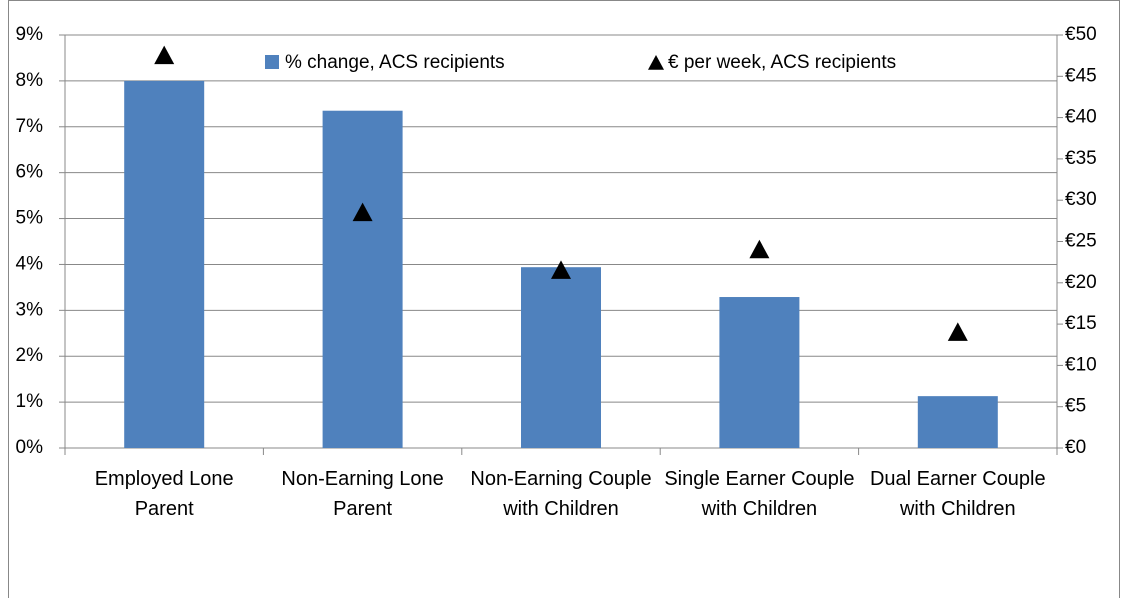 The height and width of the screenshot is (598, 1121). What do you see at coordinates (30, 126) in the screenshot?
I see `y-tick-label: 7%` at bounding box center [30, 126].